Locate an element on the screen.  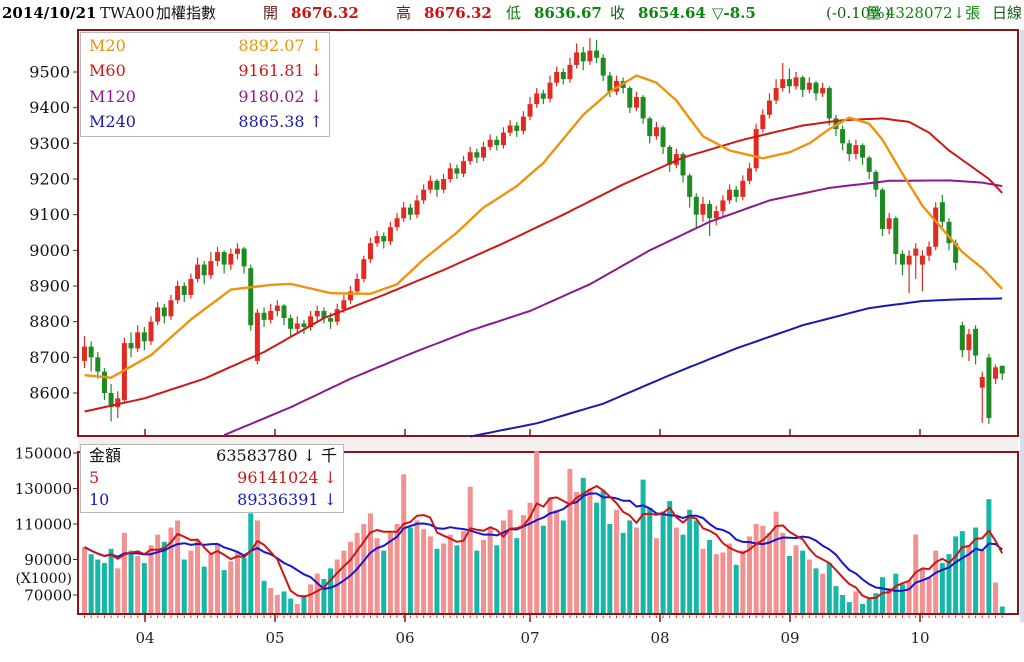
x-axis-month-label: 06 is located at coordinates (404, 638).